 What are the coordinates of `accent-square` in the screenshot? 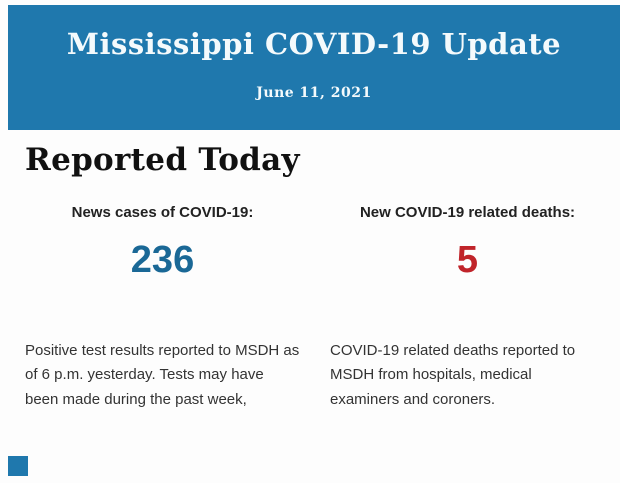 It's located at (18, 466).